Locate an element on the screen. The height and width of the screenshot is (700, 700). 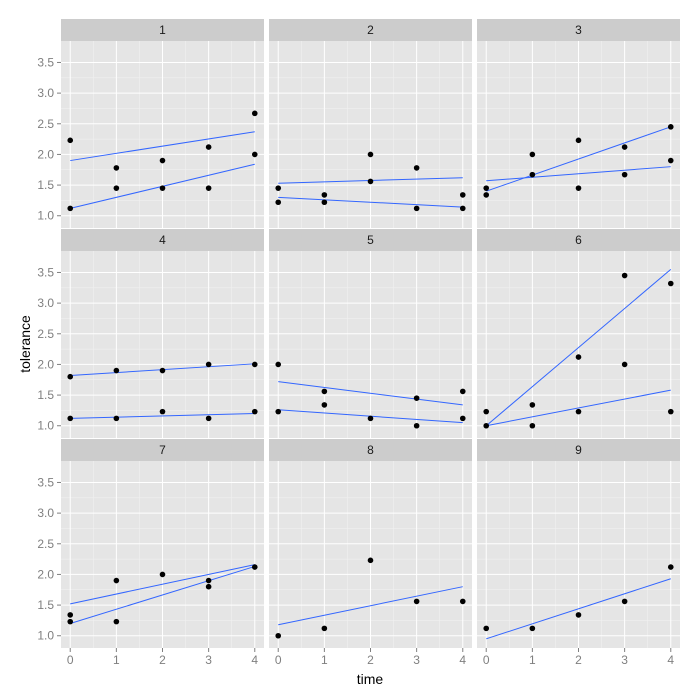
facet-strip-label: 2 is located at coordinates (370, 30).